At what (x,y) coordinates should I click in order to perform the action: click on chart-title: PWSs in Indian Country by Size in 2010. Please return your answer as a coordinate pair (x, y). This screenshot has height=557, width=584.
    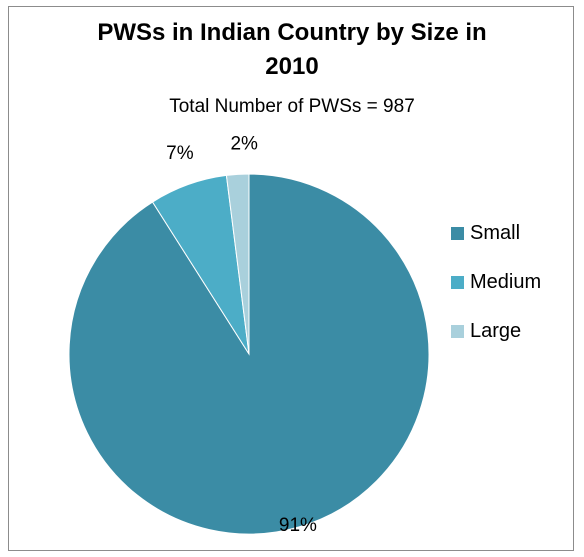
    Looking at the image, I should click on (292, 50).